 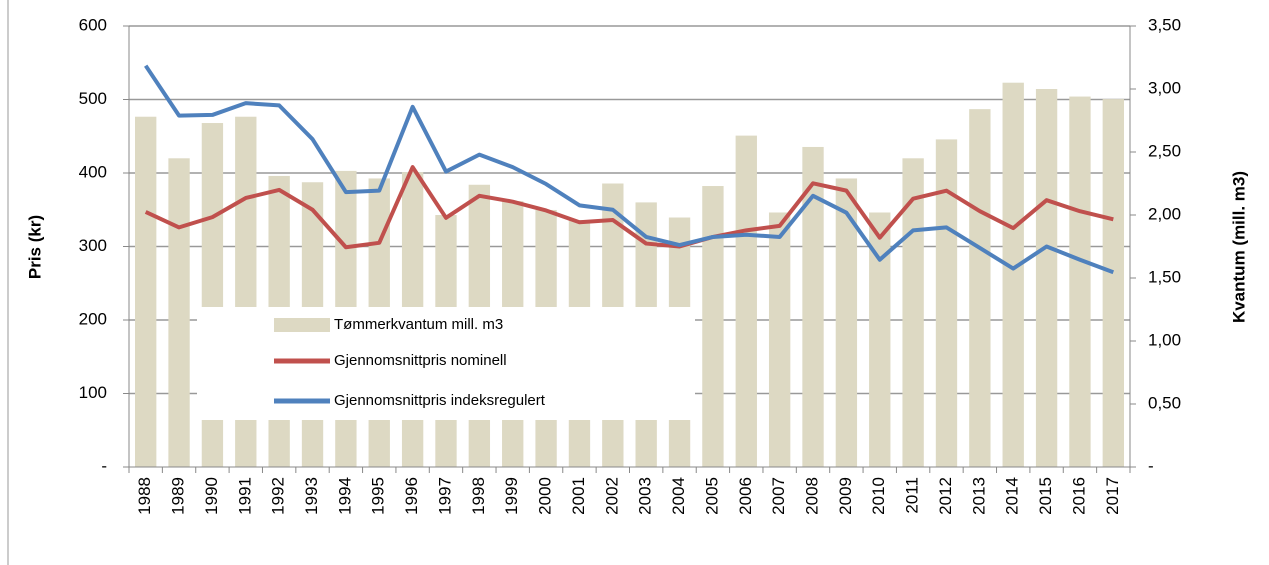 I want to click on y2-tick-label: -, so click(x=1151, y=465).